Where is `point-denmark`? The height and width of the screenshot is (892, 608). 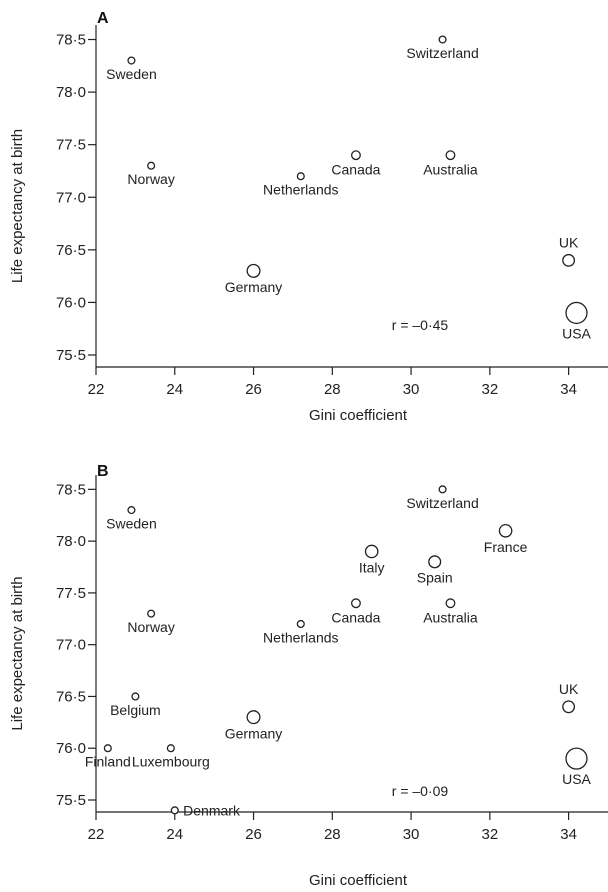
point-denmark is located at coordinates (174, 810).